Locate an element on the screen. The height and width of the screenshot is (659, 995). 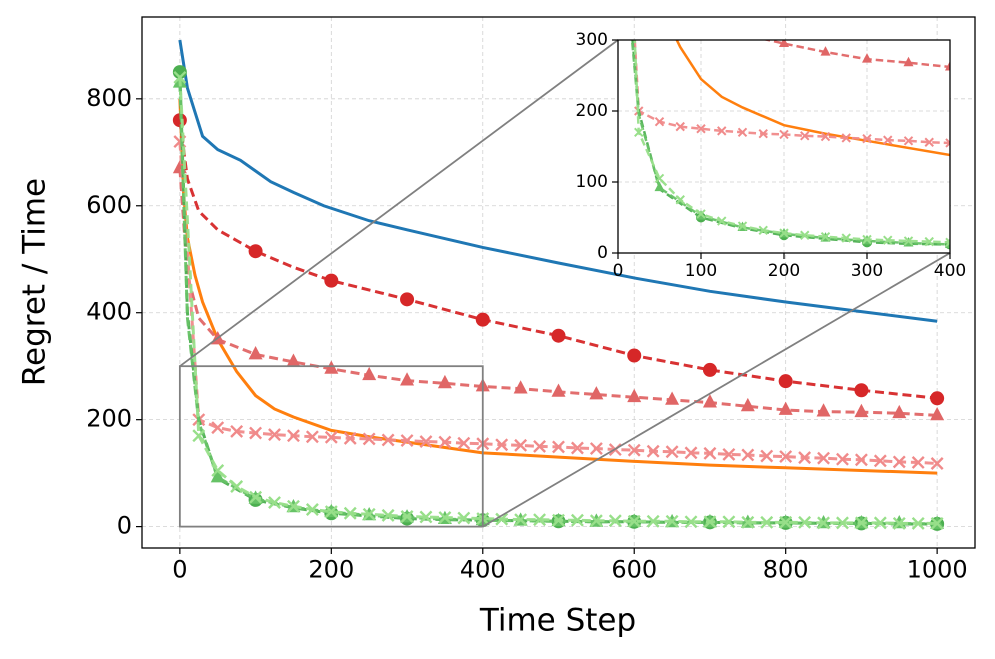
y-tick-label: 100 is located at coordinates (592, 182).